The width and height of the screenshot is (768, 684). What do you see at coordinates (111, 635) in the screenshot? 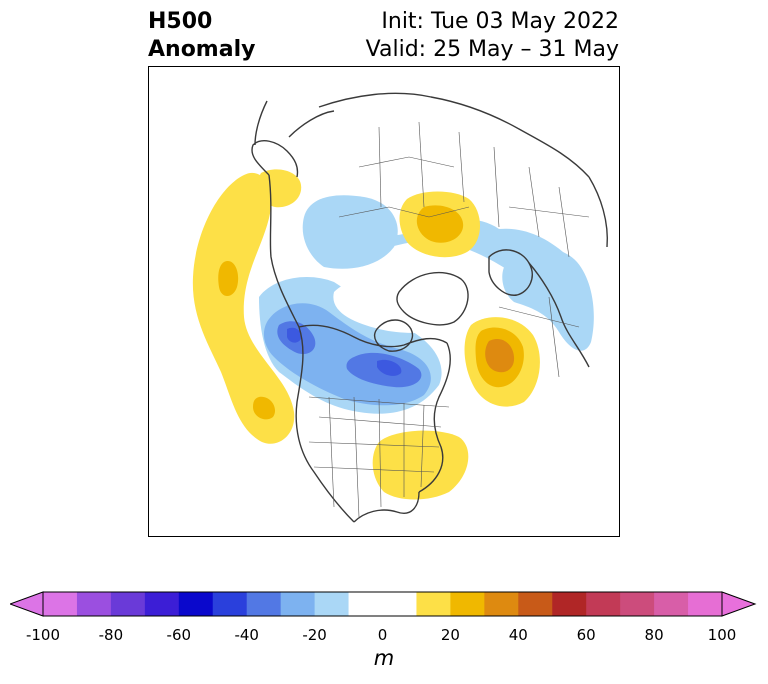
I see `colorbar-tick-label: -80` at bounding box center [111, 635].